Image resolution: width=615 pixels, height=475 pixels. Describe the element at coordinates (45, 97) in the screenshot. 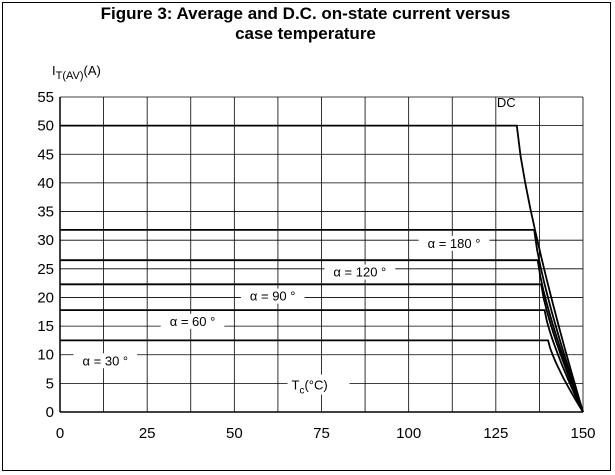

I see `y-tick-label: 55` at that location.